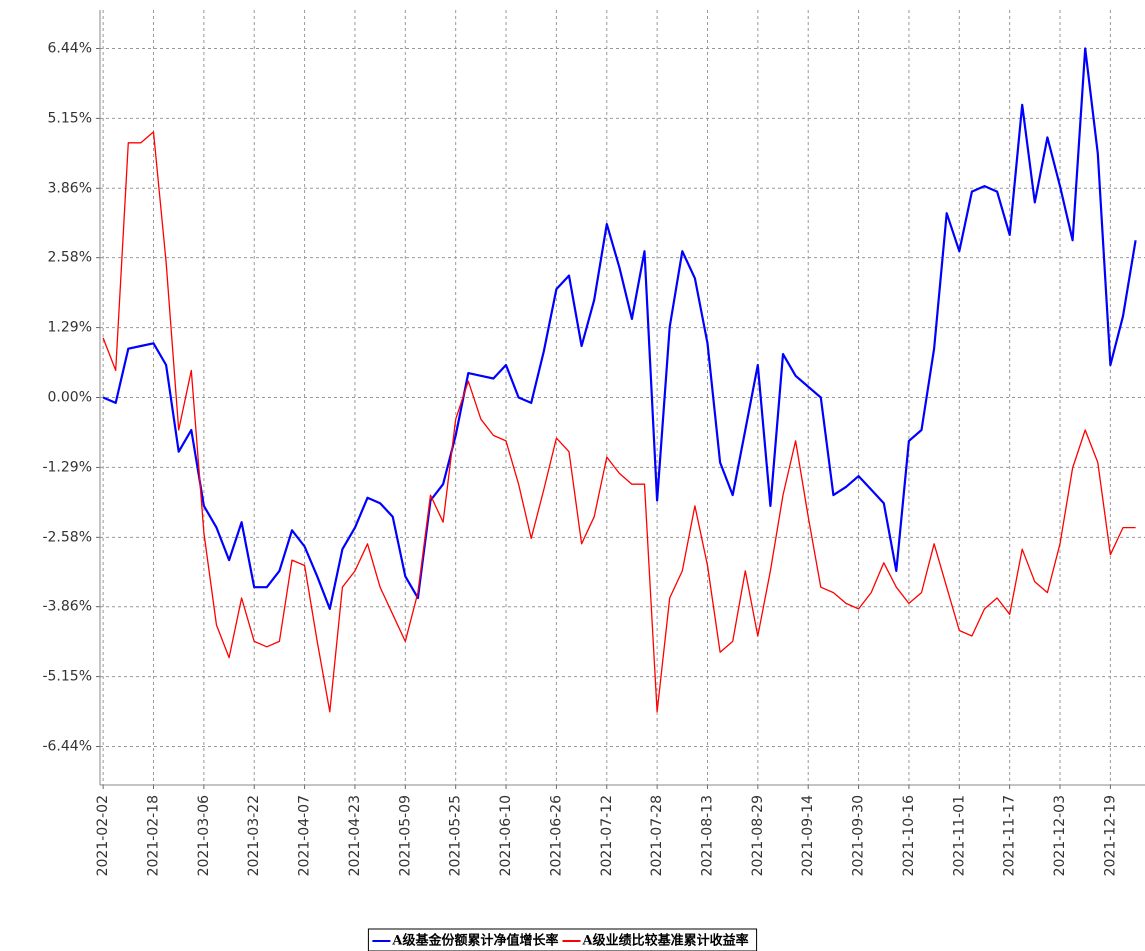 This screenshot has width=1145, height=951. What do you see at coordinates (70, 398) in the screenshot?
I see `y-tick-label: 0.00%` at bounding box center [70, 398].